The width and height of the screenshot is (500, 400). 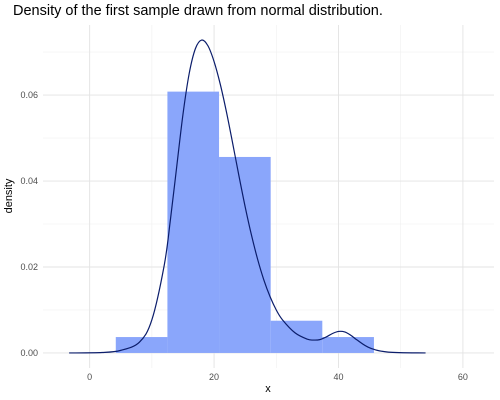 What do you see at coordinates (268, 389) in the screenshot?
I see `x-axis-label: x` at bounding box center [268, 389].